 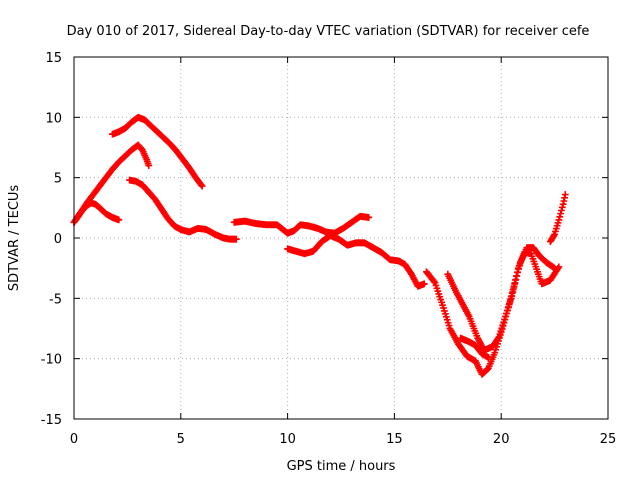 What do you see at coordinates (394, 439) in the screenshot?
I see `x-tick-label: 15` at bounding box center [394, 439].